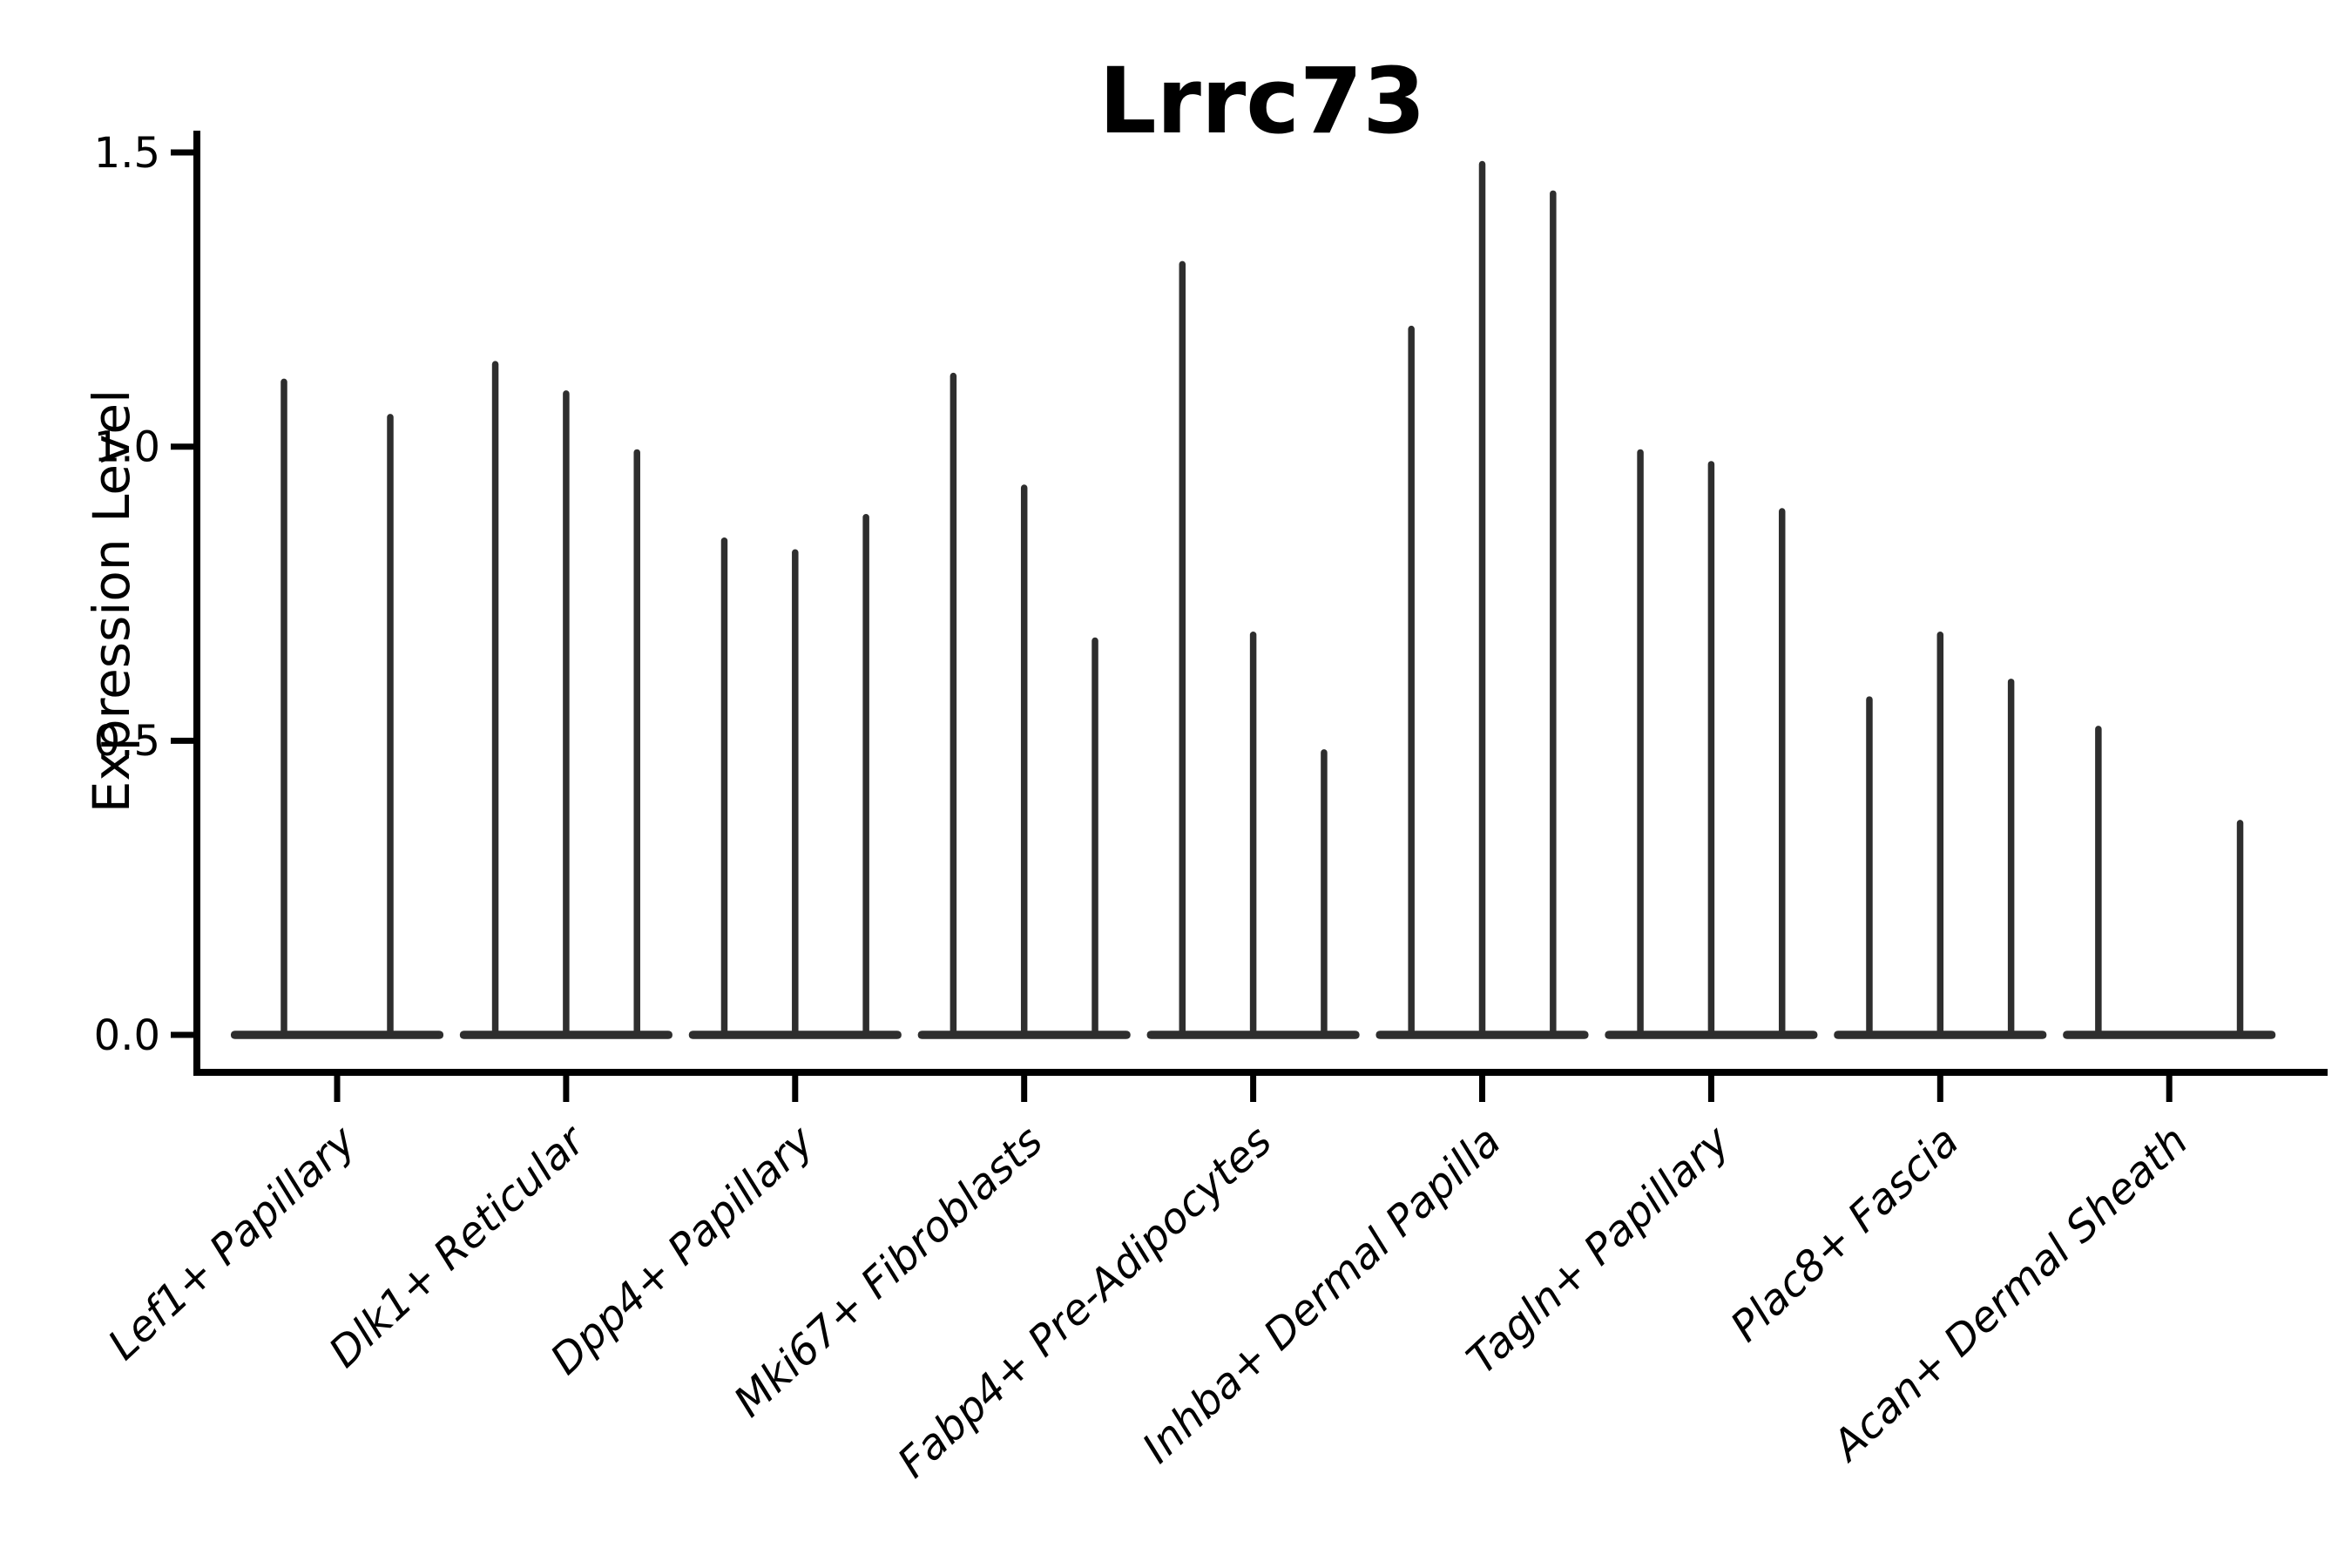 The image size is (2352, 1568). I want to click on y-axis-label: Expression Level, so click(111, 601).